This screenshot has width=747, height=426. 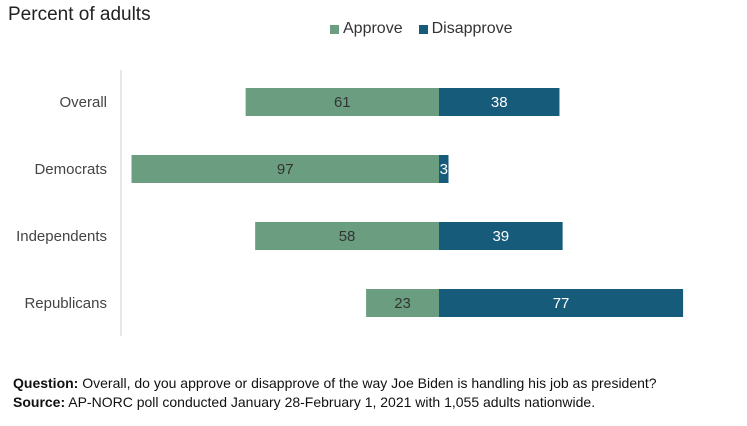 I want to click on legend-item-approve: Approve, so click(x=366, y=29).